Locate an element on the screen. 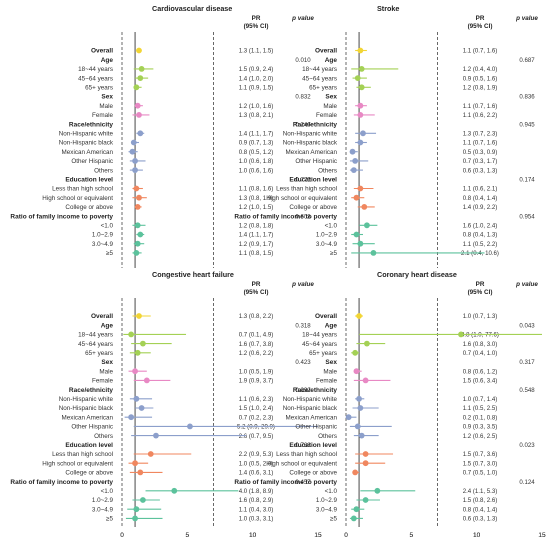 This screenshot has width=550, height=543. pr-ci-value: 0.9 (0.5, 1.6) is located at coordinates (480, 78).